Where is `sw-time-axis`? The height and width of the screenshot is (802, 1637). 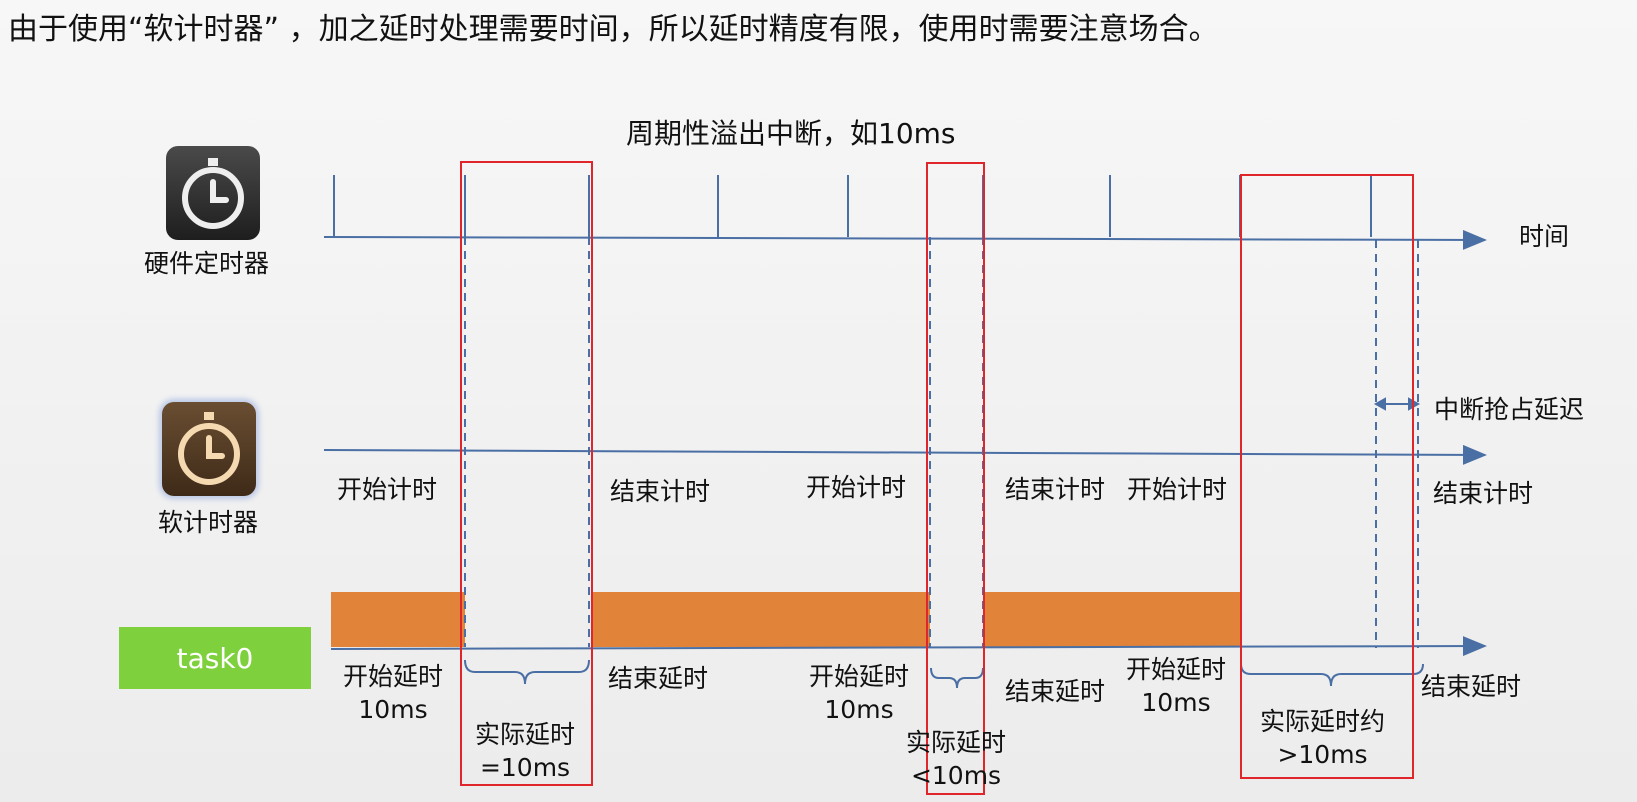
sw-time-axis is located at coordinates (905, 454).